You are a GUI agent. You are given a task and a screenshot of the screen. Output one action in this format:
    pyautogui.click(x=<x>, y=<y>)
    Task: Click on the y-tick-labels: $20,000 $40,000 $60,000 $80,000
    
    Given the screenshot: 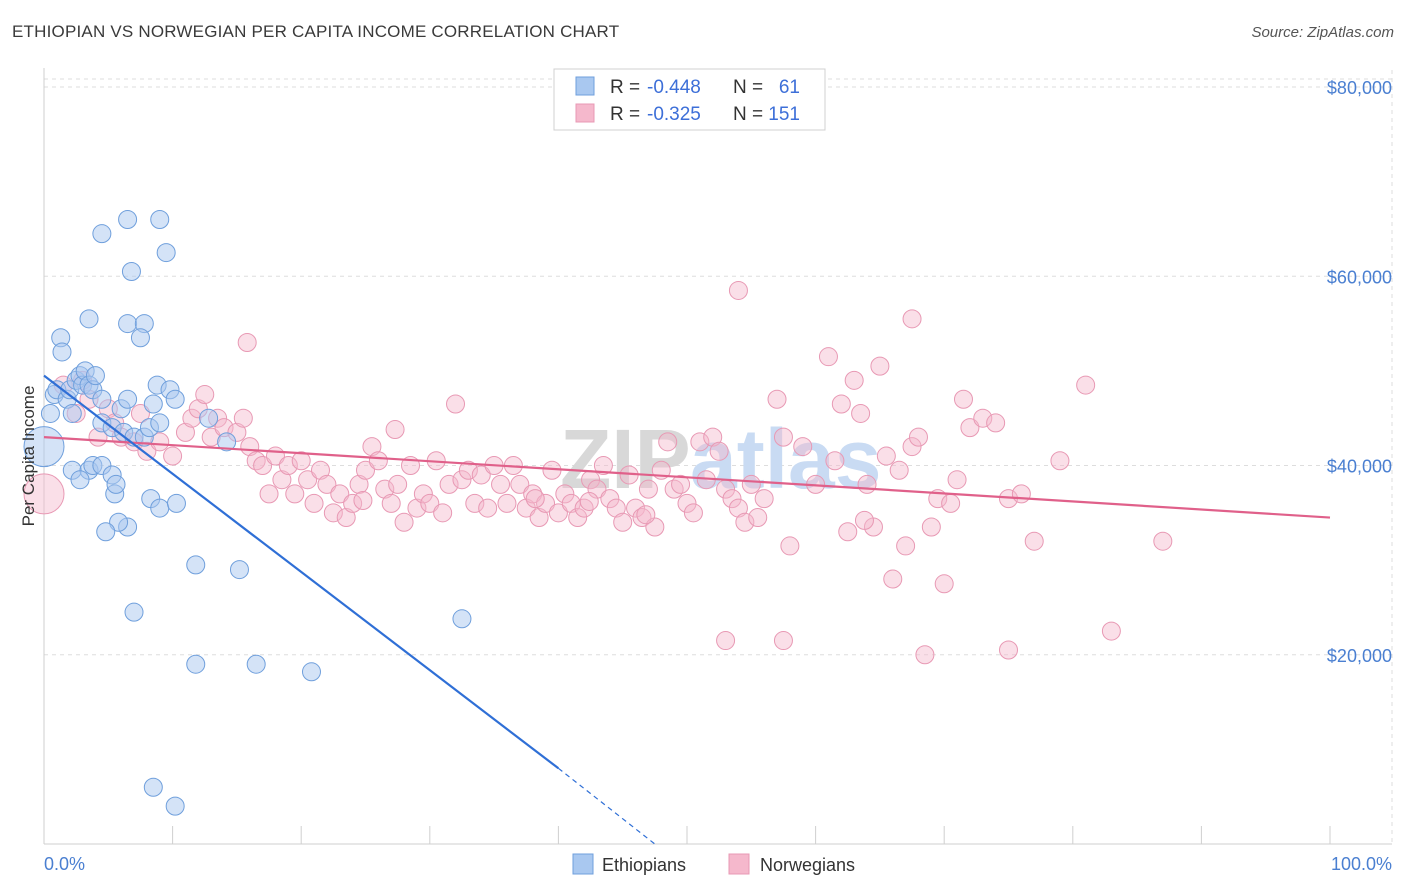 What is the action you would take?
    pyautogui.click(x=1359, y=372)
    